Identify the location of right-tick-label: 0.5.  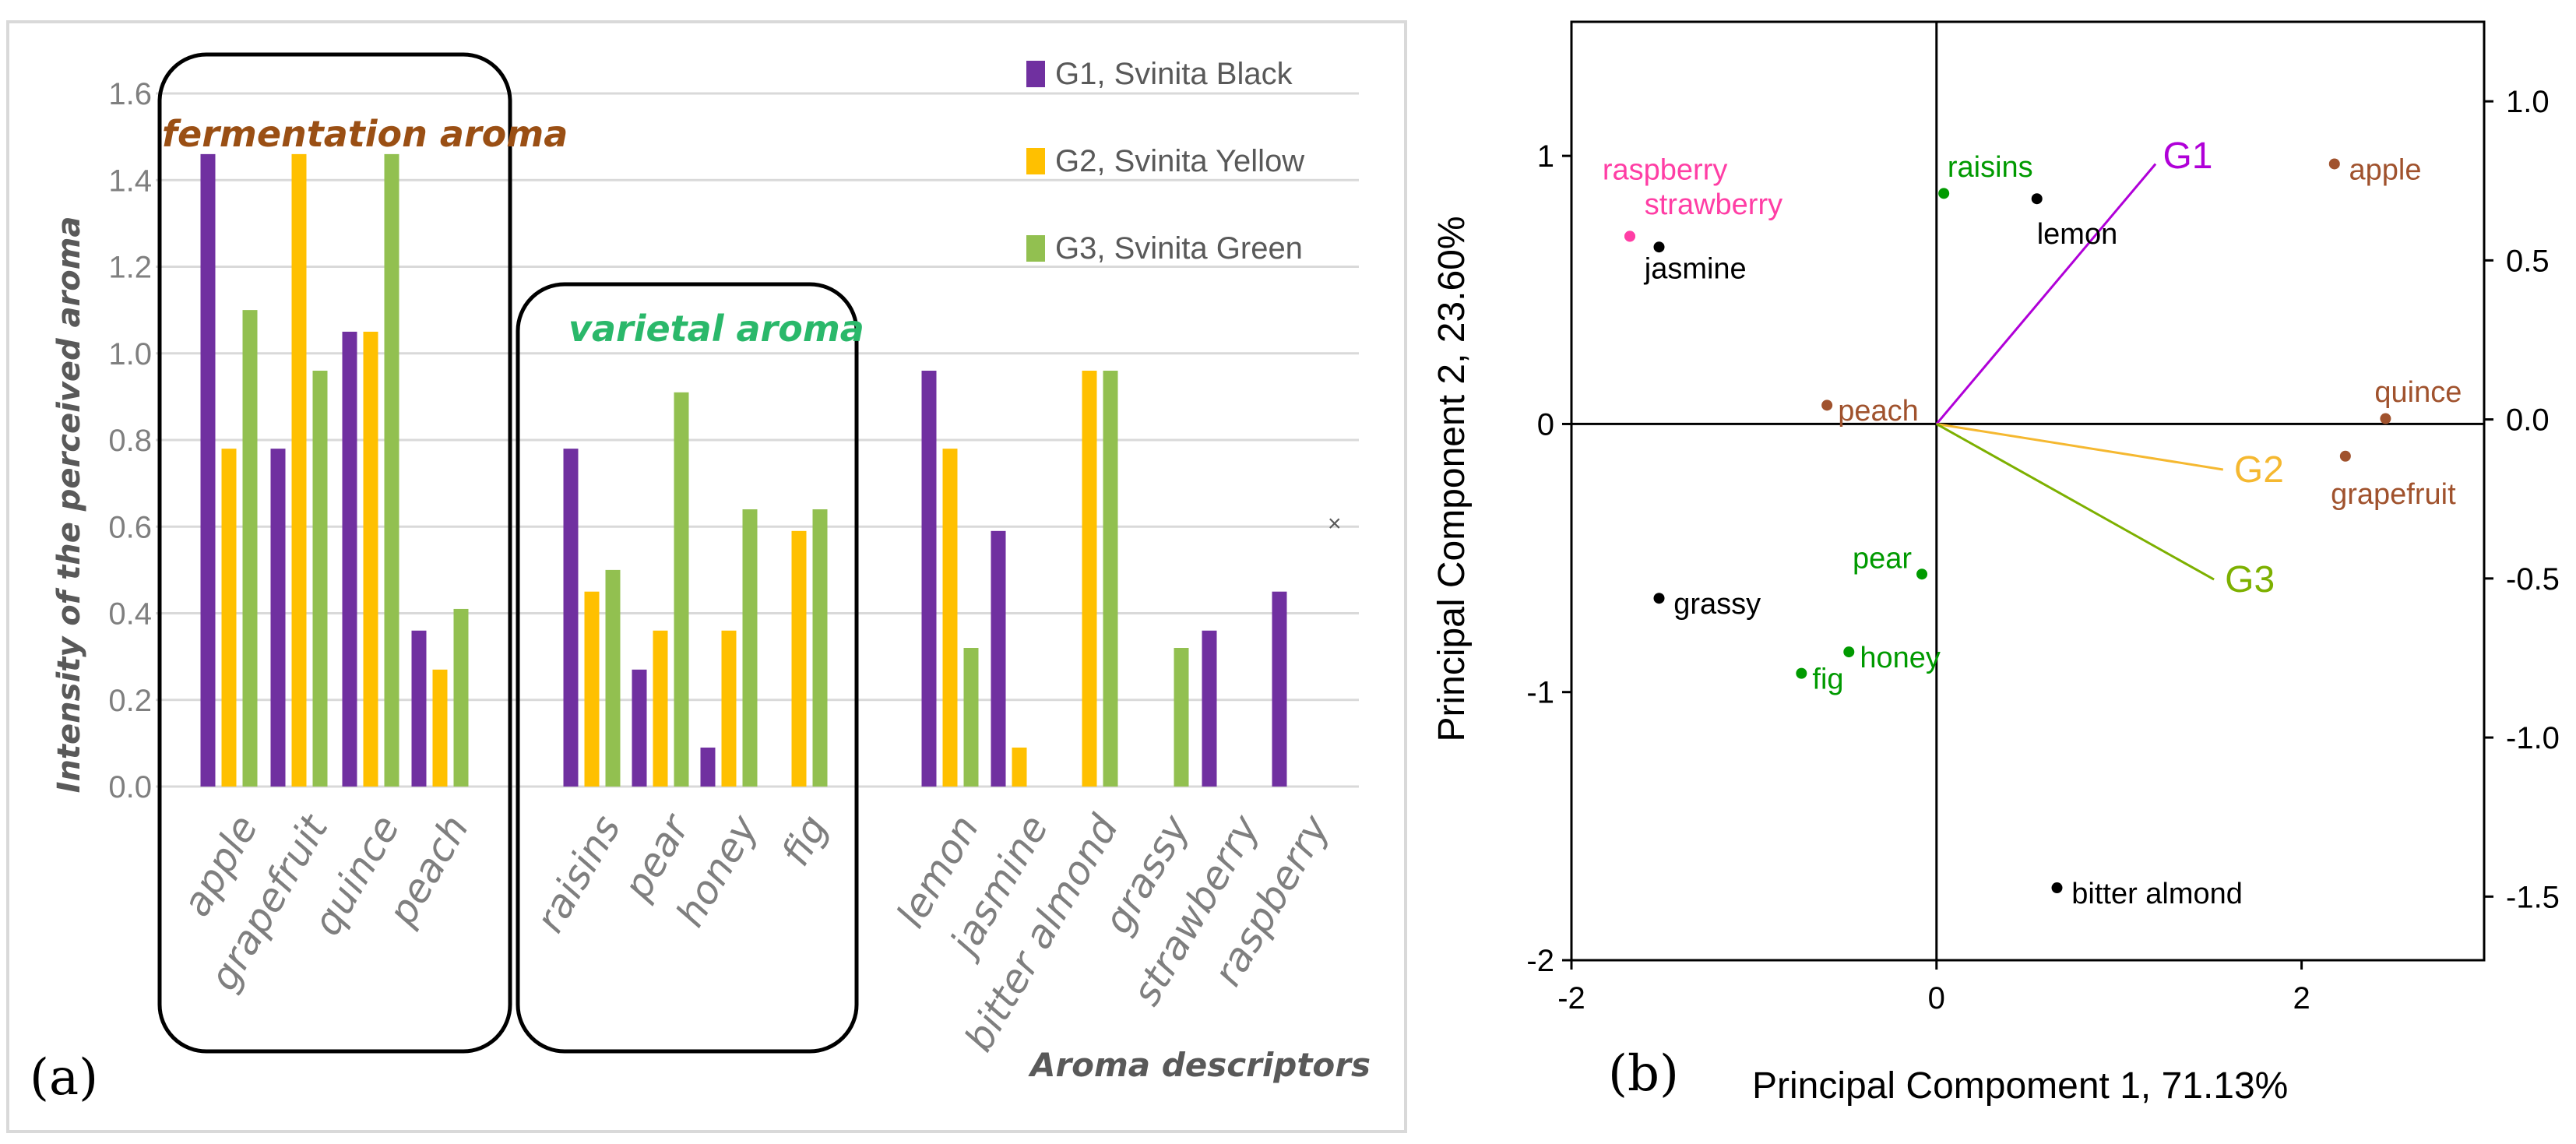
(2528, 261).